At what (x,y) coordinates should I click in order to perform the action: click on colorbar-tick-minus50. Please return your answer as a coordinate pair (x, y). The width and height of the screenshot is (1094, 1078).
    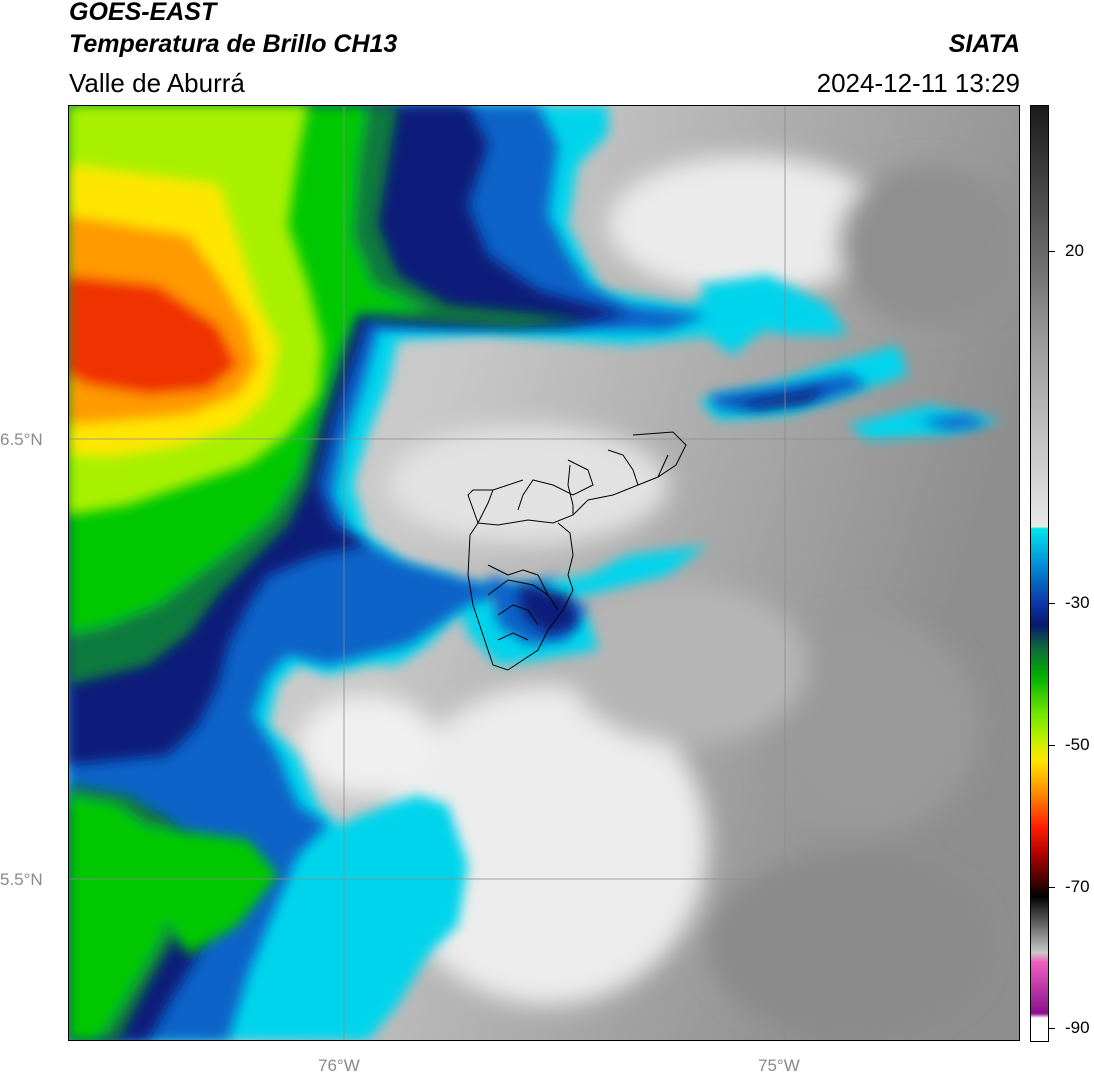
    Looking at the image, I should click on (1052, 745).